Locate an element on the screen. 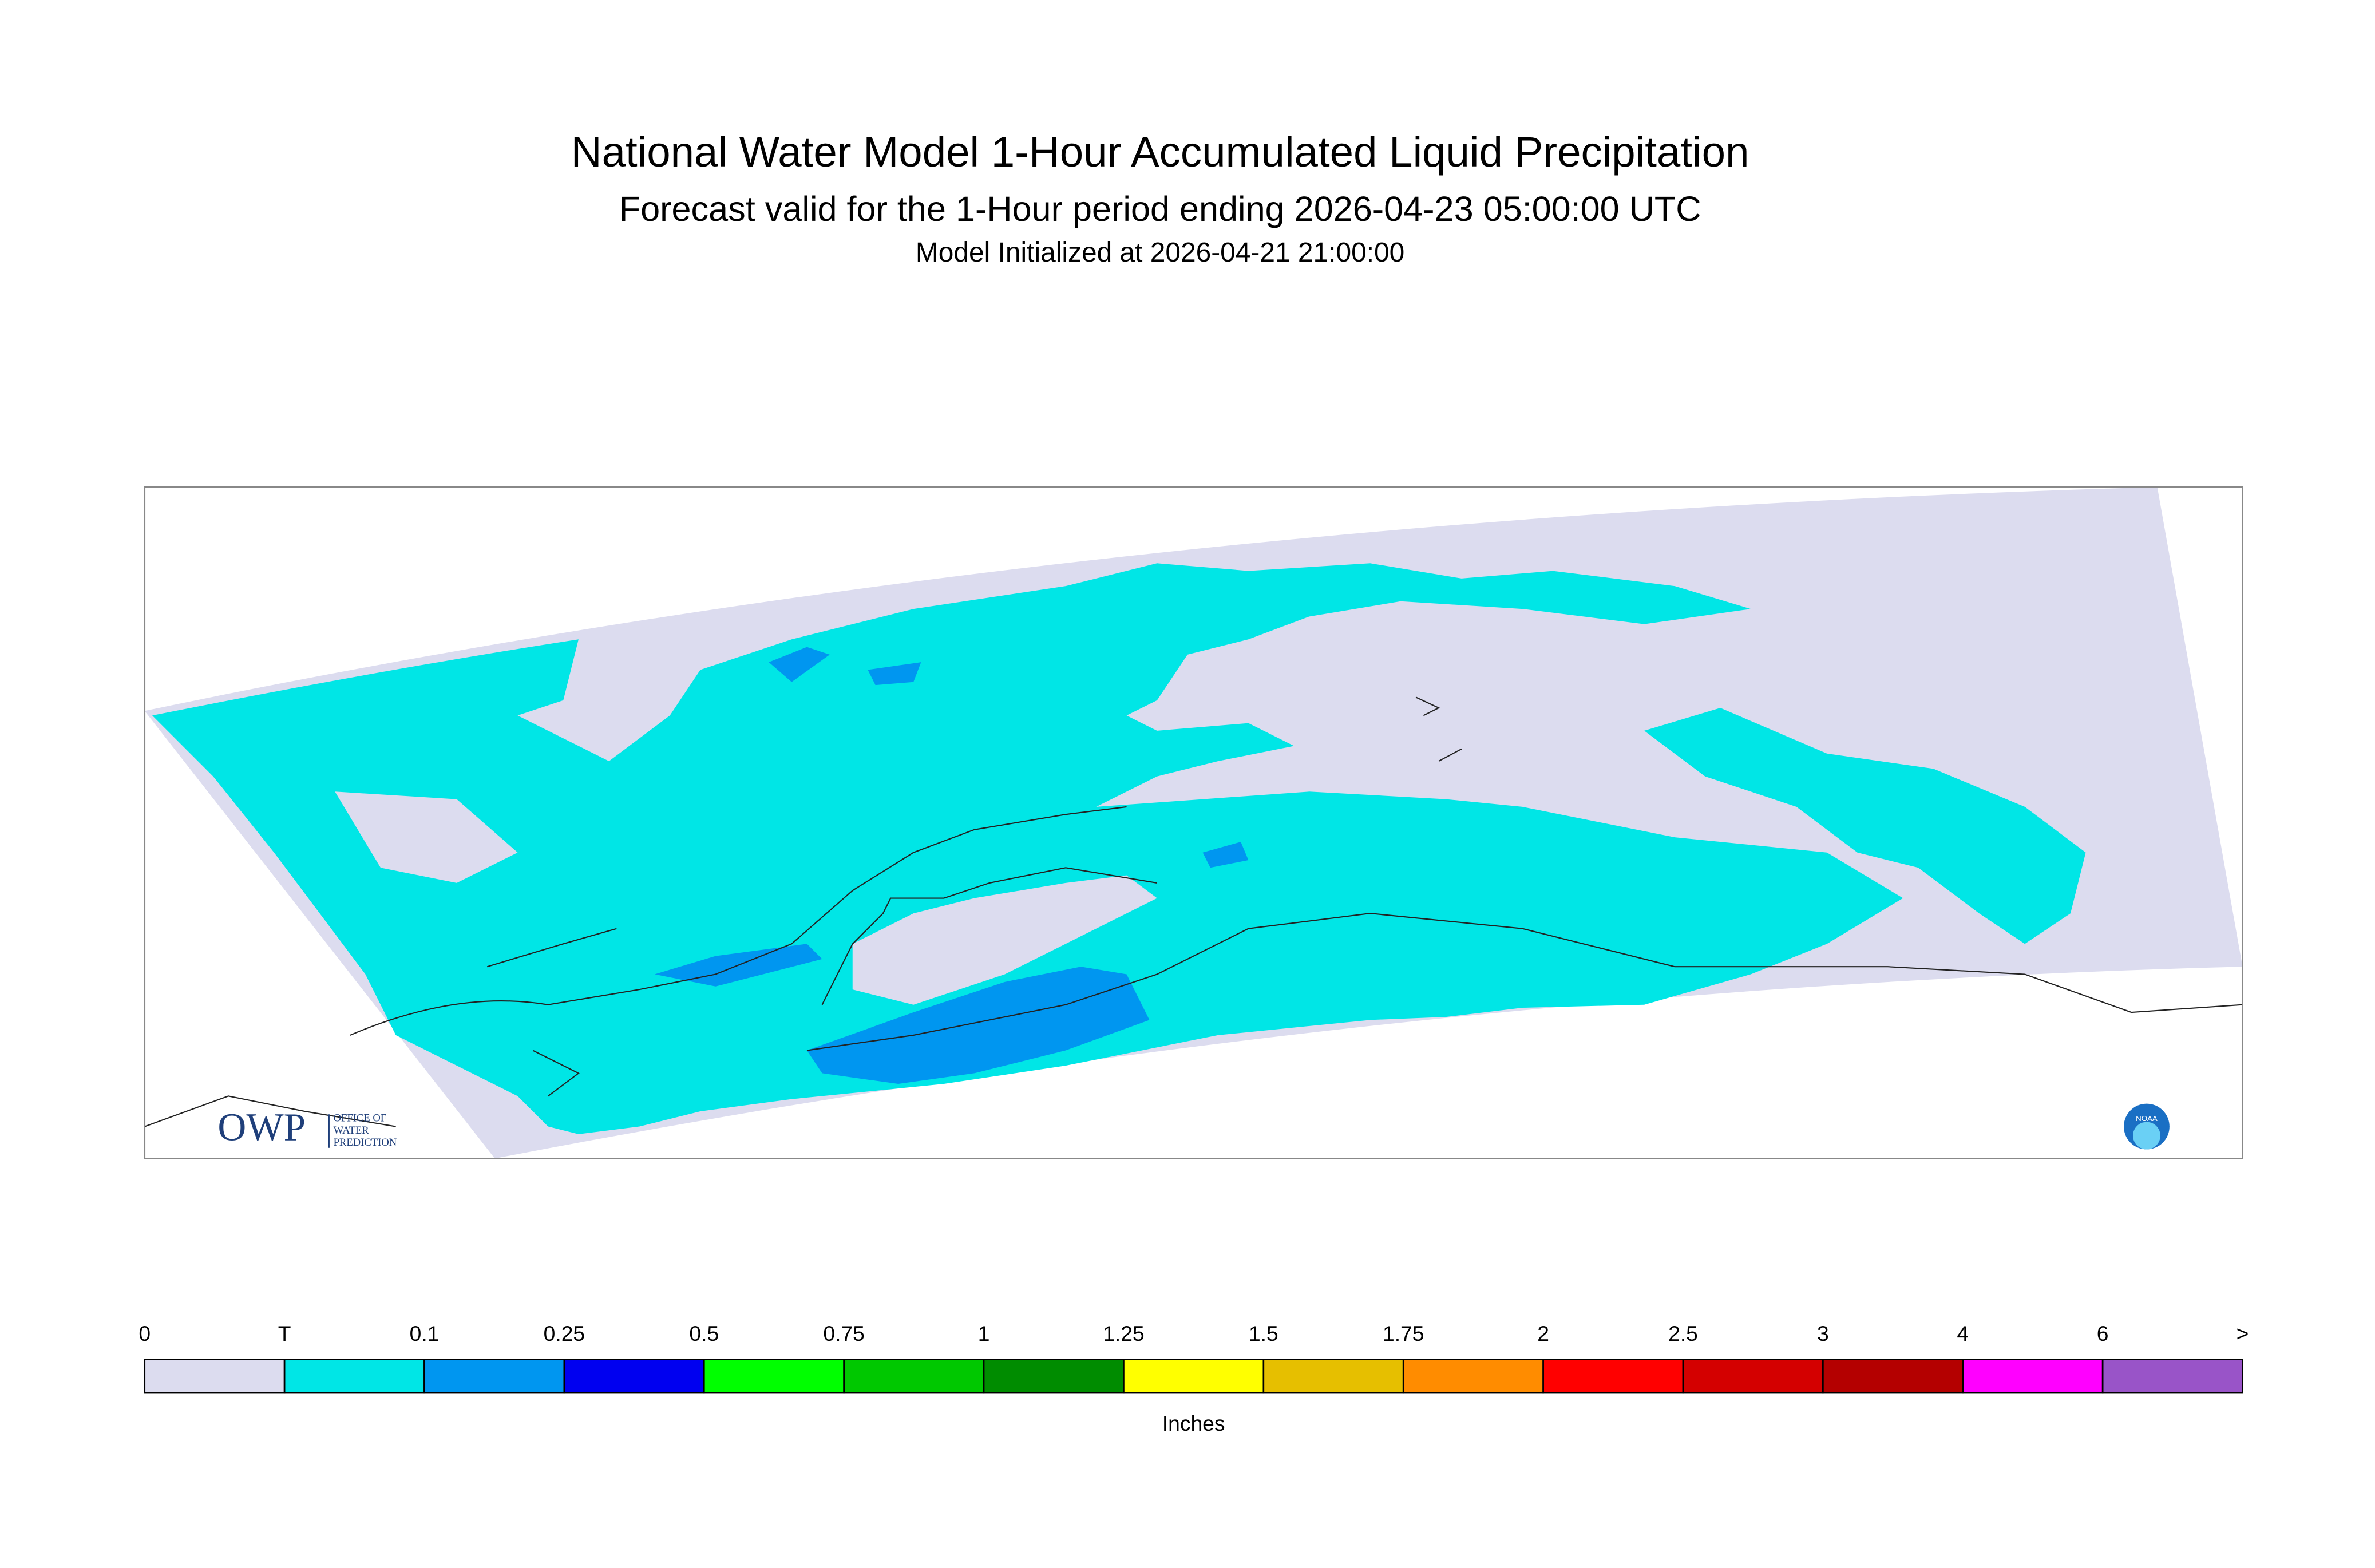  noaa-logo-wave is located at coordinates (2147, 1136).